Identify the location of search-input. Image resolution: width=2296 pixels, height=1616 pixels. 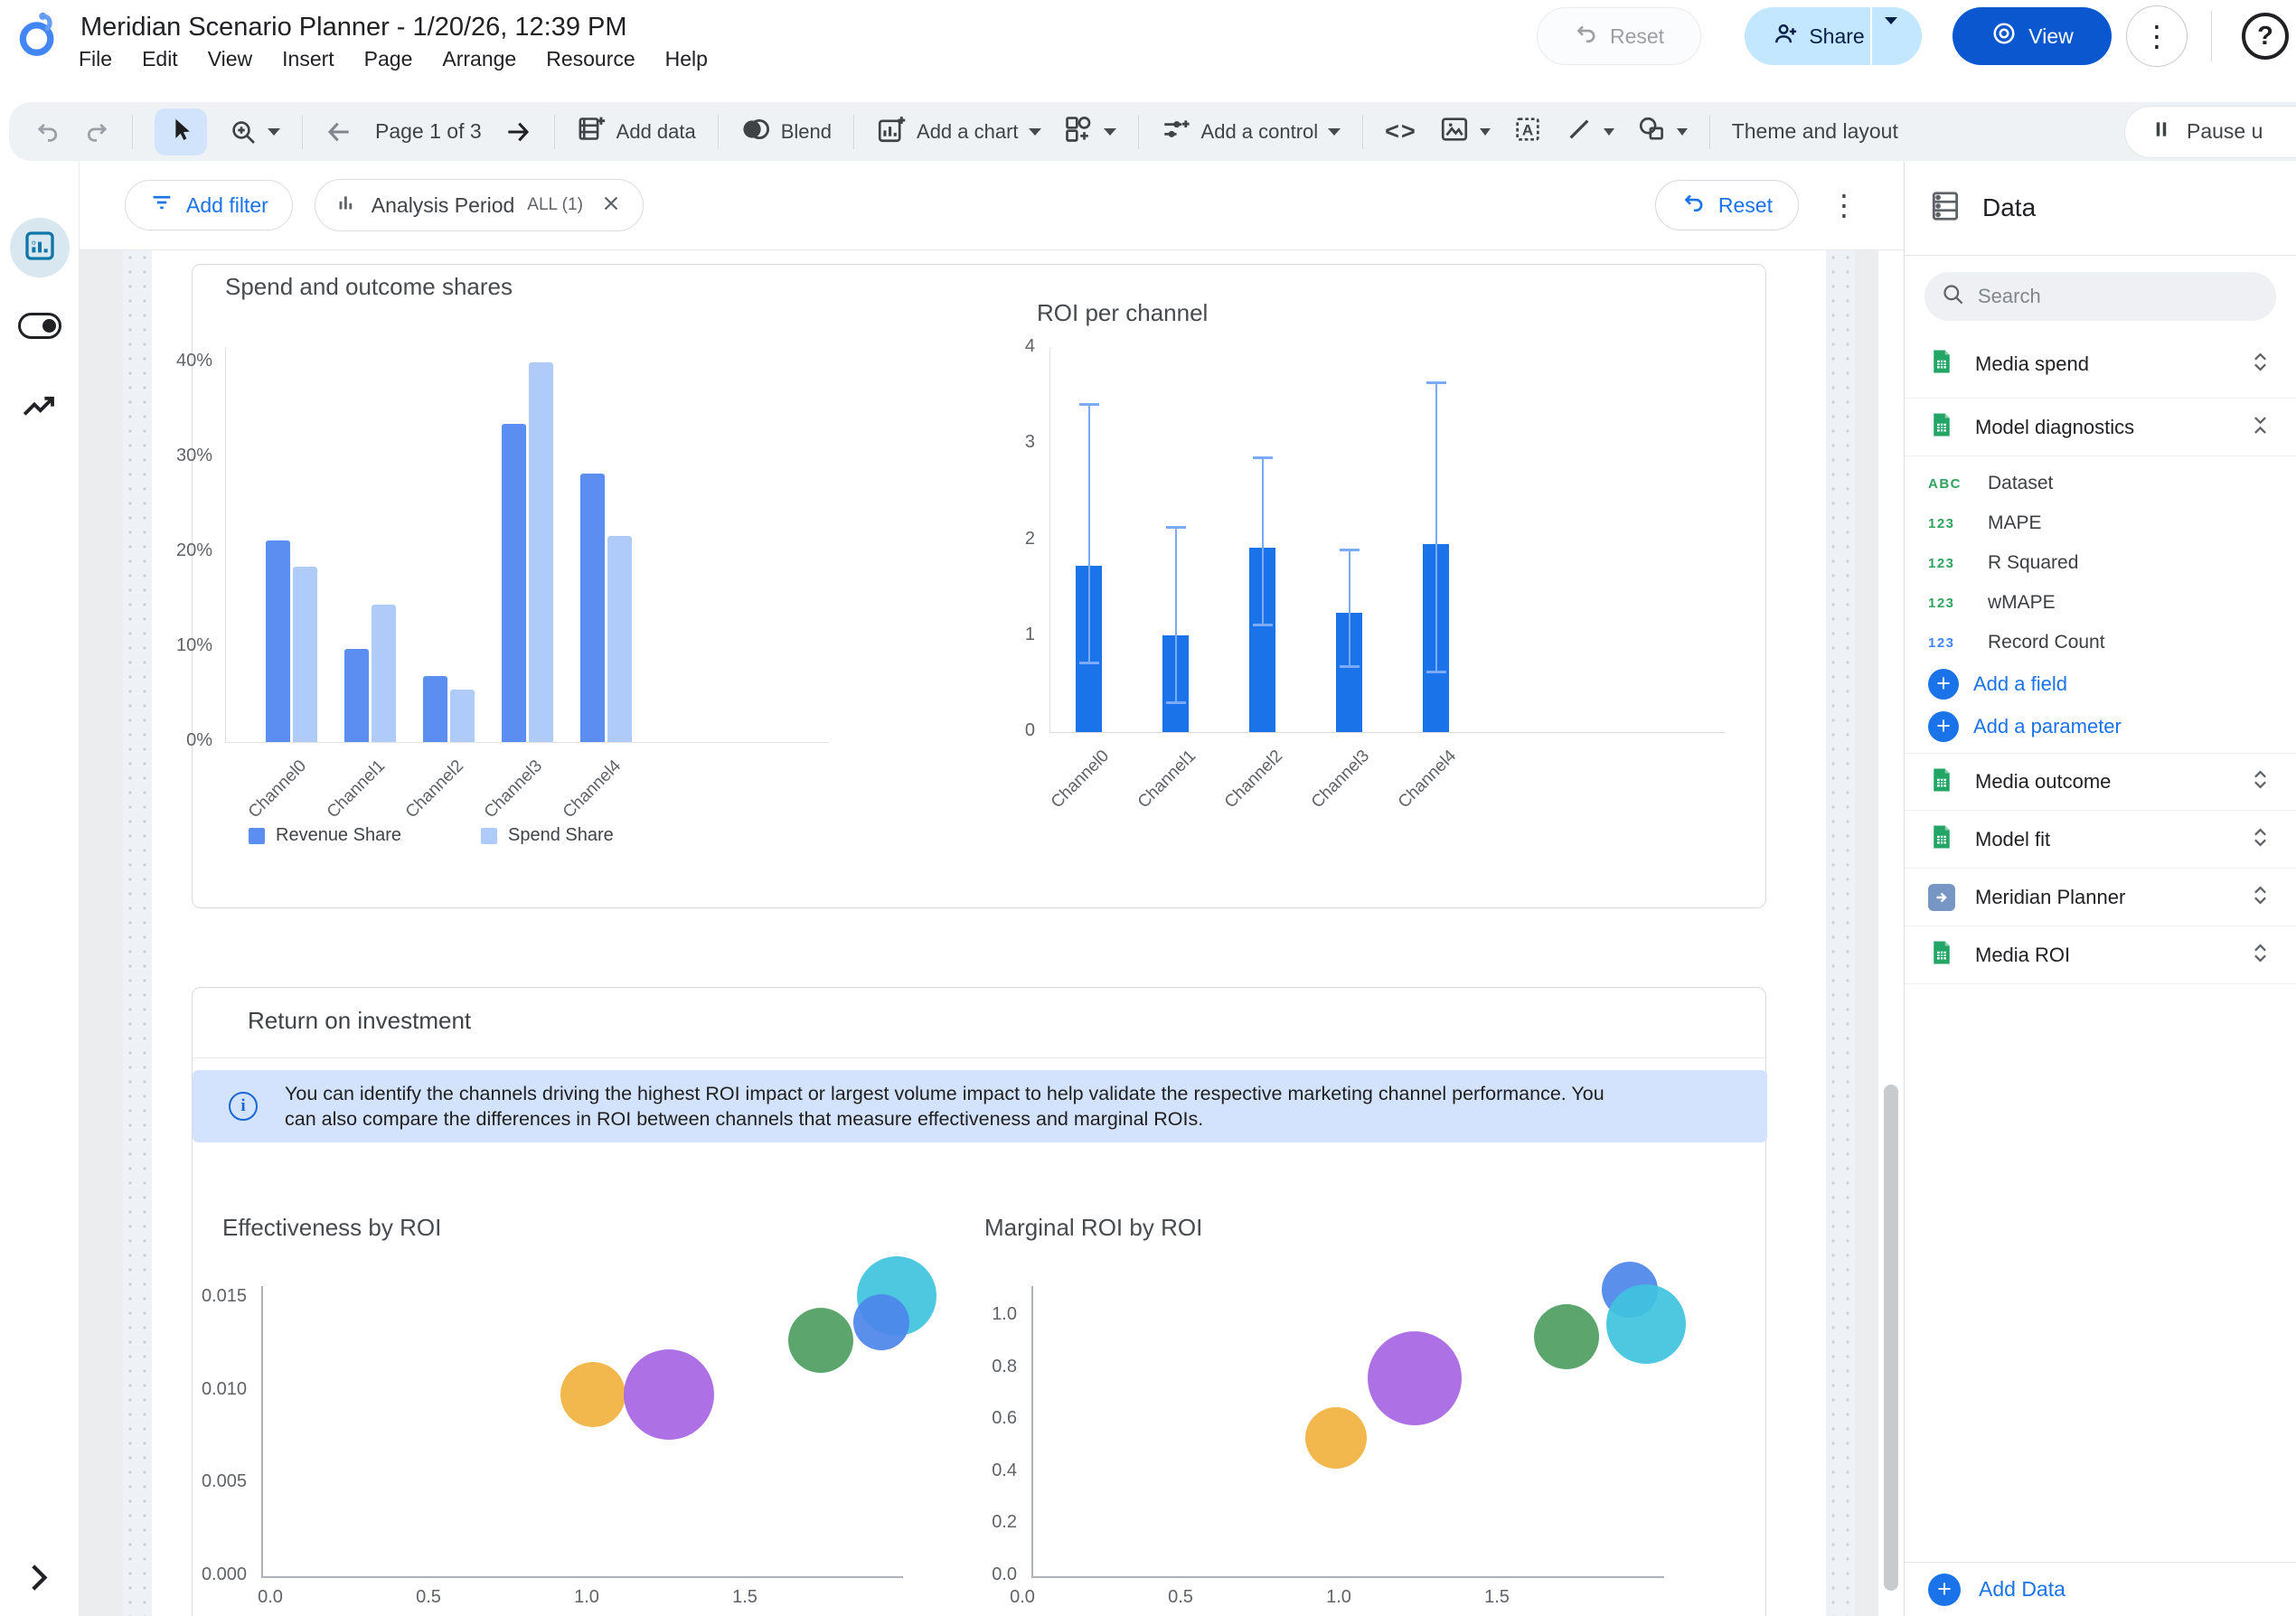
(2113, 296).